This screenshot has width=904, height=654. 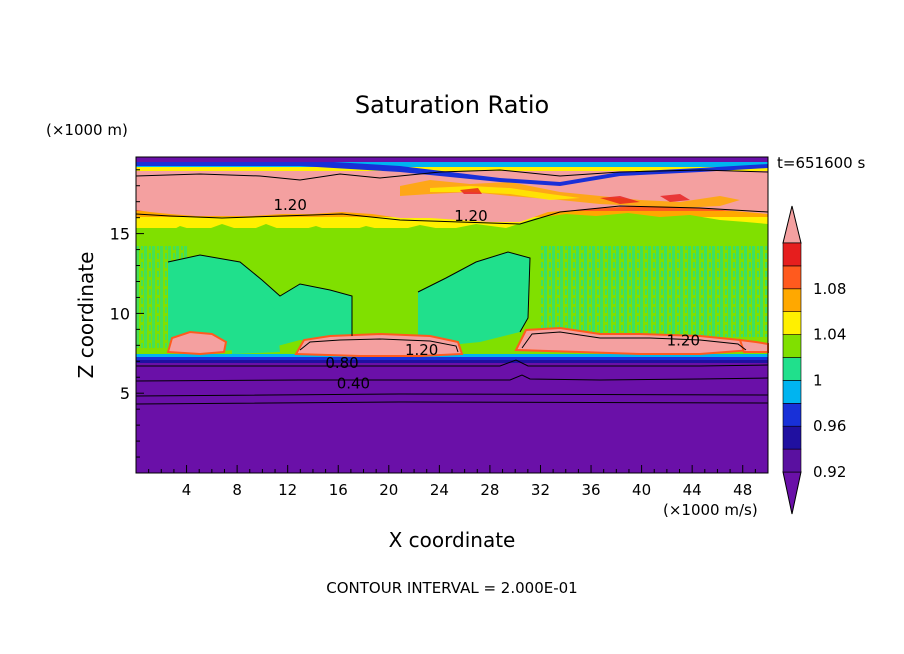 I want to click on colorbar-label: 1, so click(x=818, y=380).